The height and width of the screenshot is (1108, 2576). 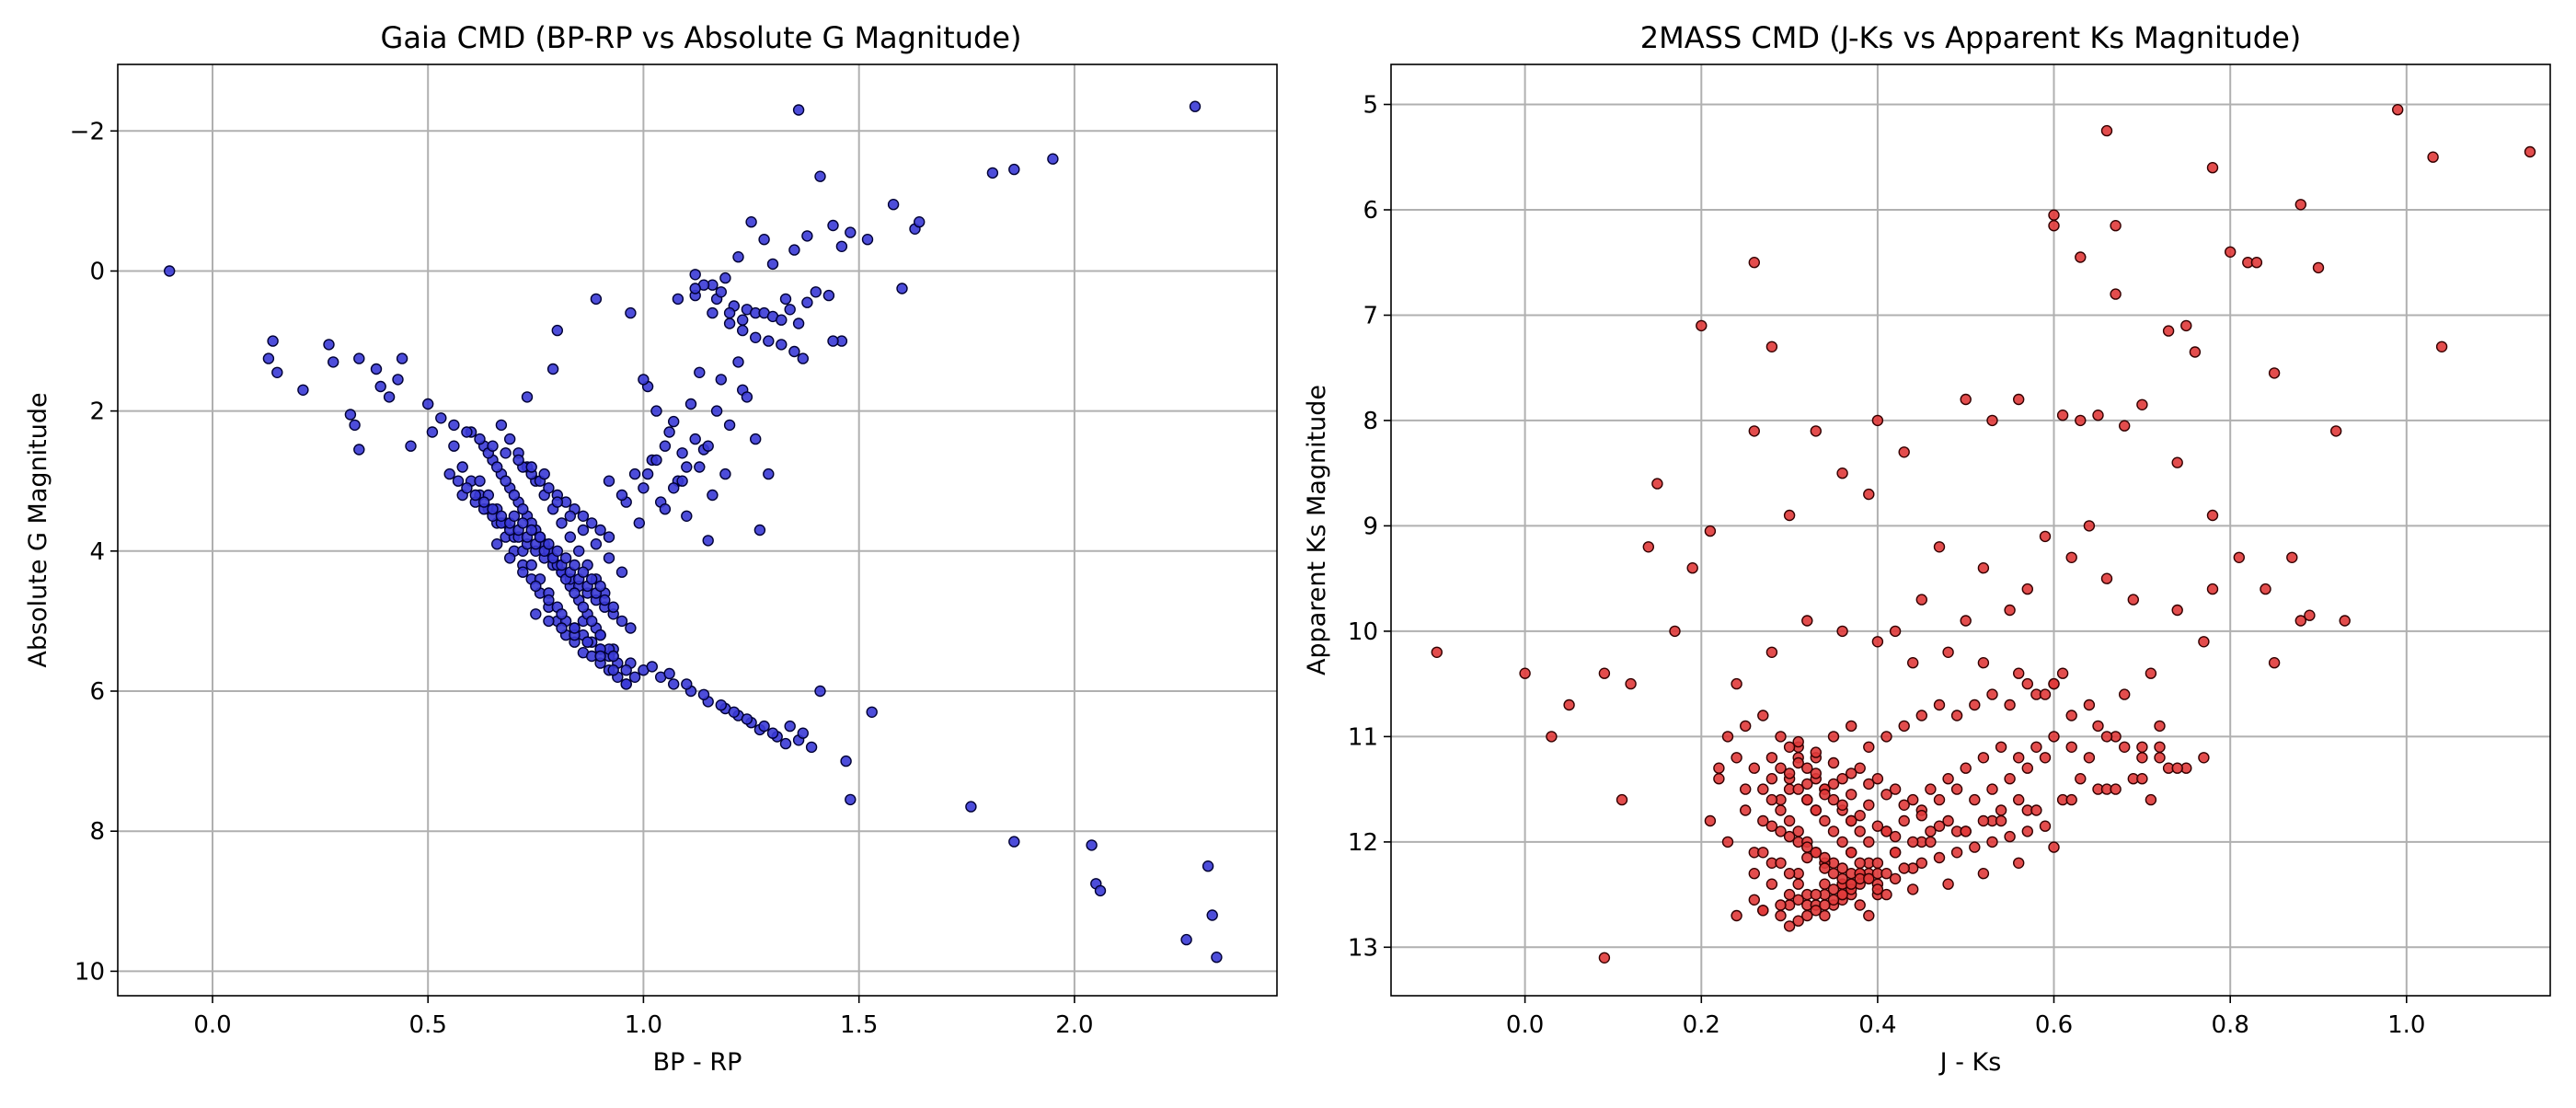 What do you see at coordinates (97, 412) in the screenshot?
I see `y-tick-label: 2` at bounding box center [97, 412].